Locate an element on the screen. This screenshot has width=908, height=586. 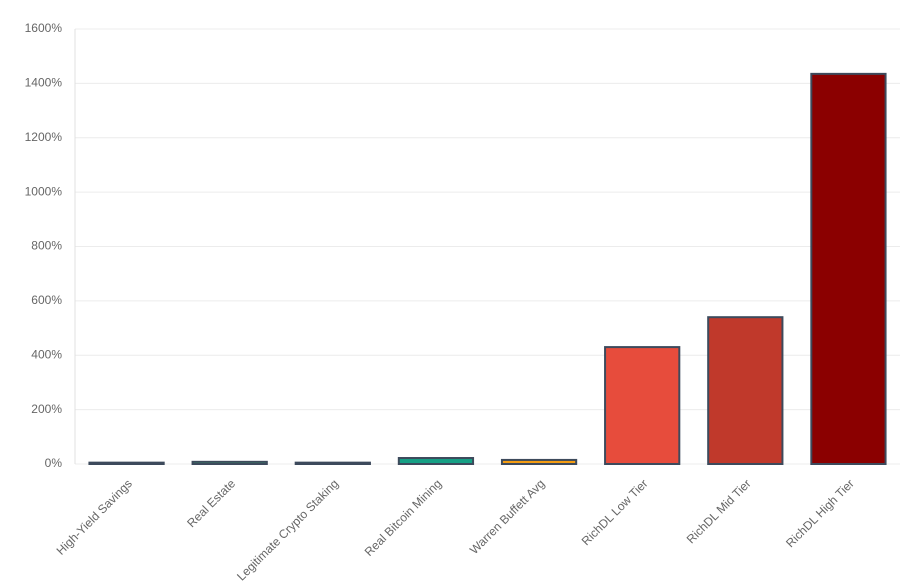
x-tick-label: Warren Buffett Avg is located at coordinates (507, 516).